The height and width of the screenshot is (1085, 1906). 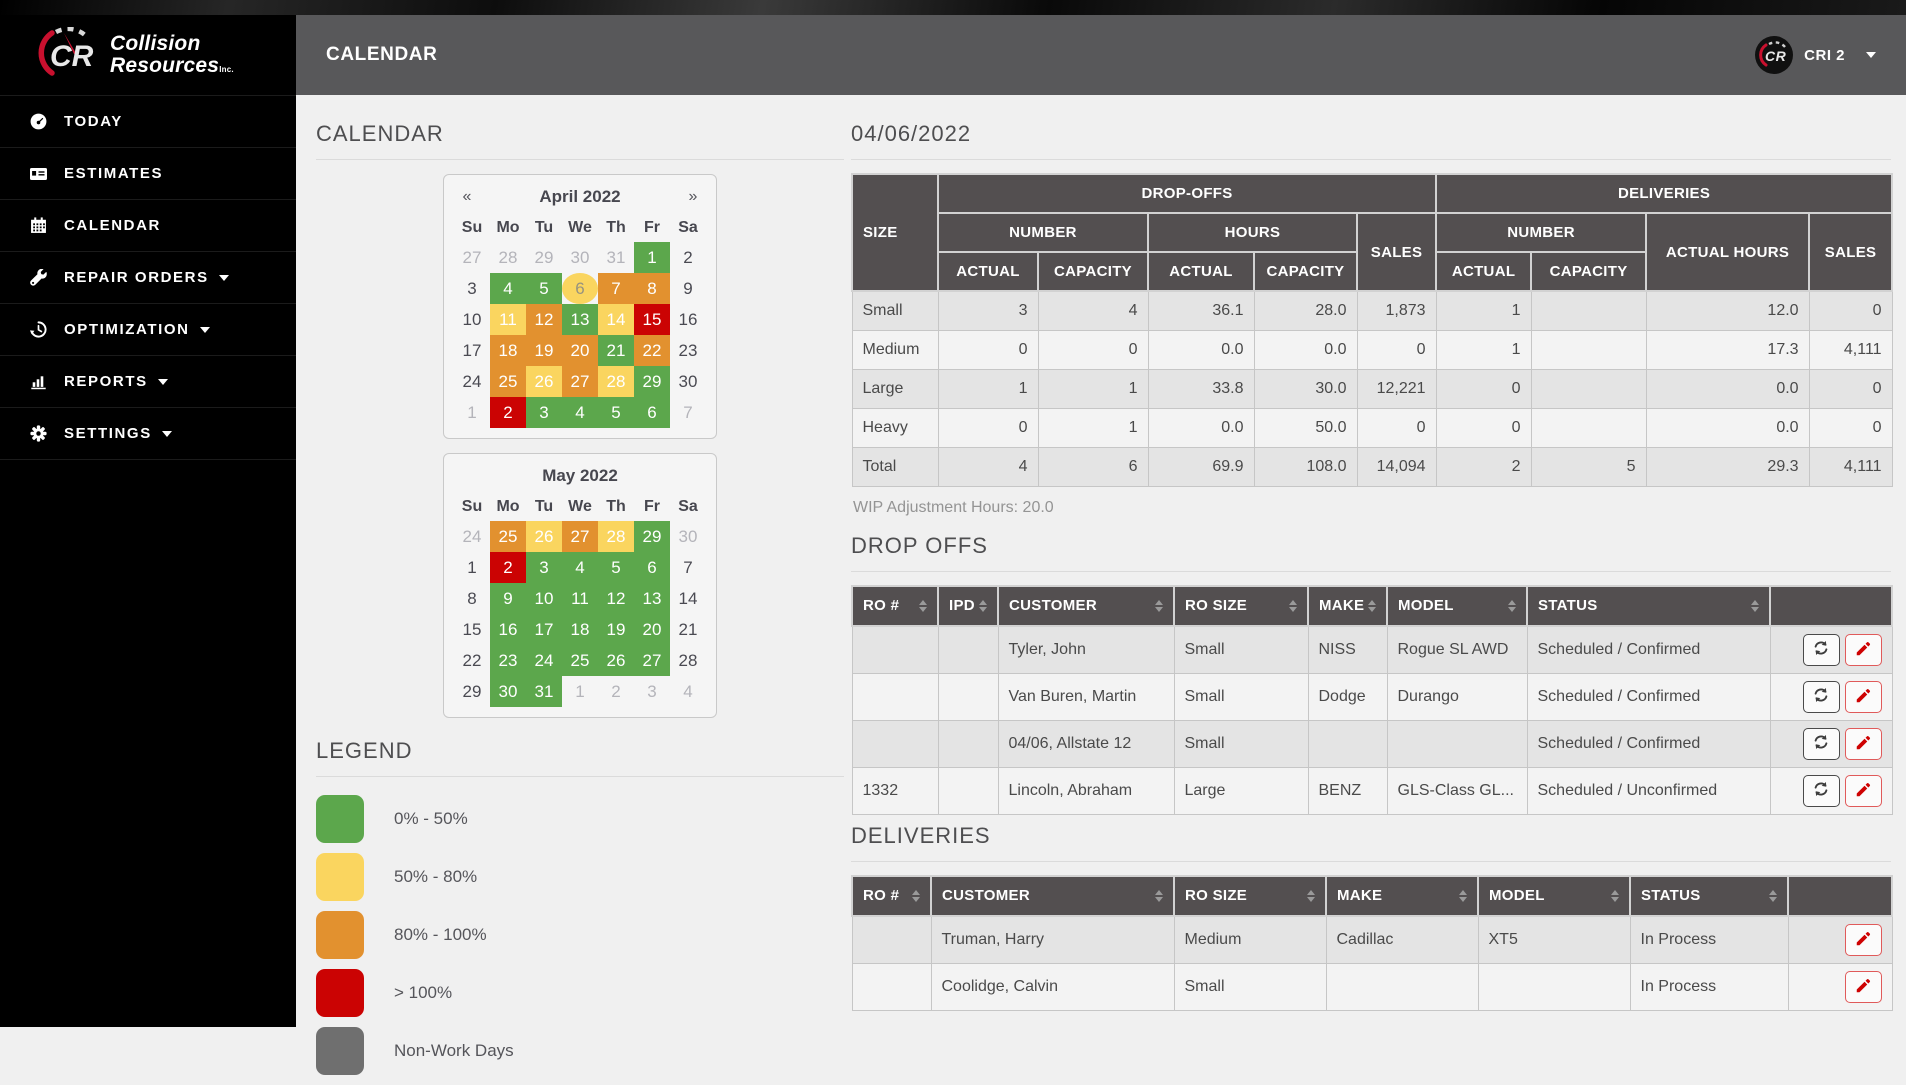 What do you see at coordinates (693, 196) in the screenshot?
I see `calendar-next-icon: »` at bounding box center [693, 196].